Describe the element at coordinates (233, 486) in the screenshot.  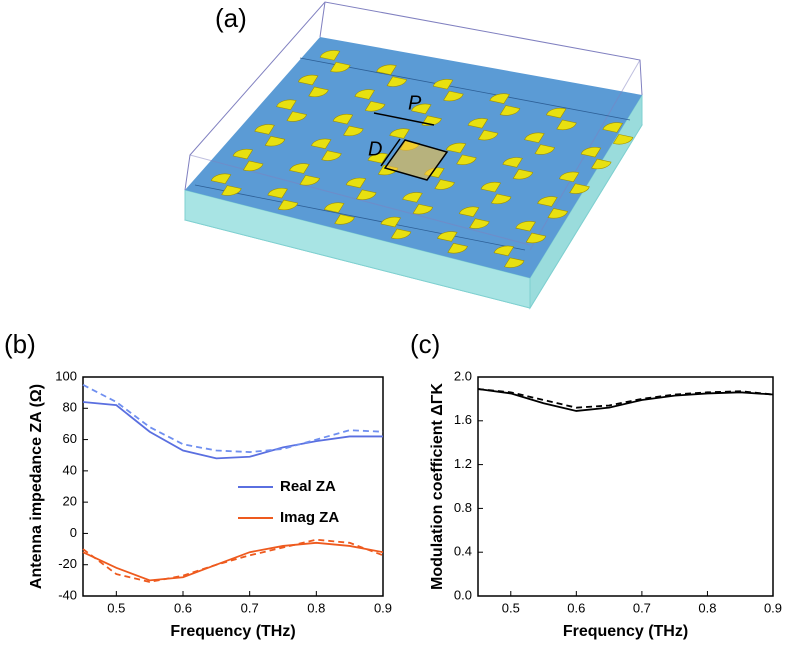
I see `plot-frame` at that location.